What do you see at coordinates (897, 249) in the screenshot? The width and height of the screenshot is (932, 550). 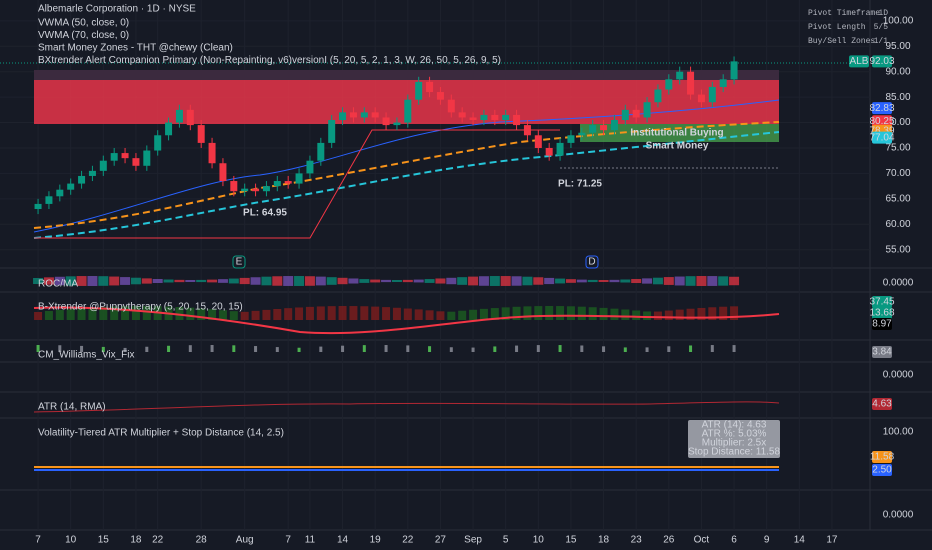 I see `y-tick-label: 55.00` at bounding box center [897, 249].